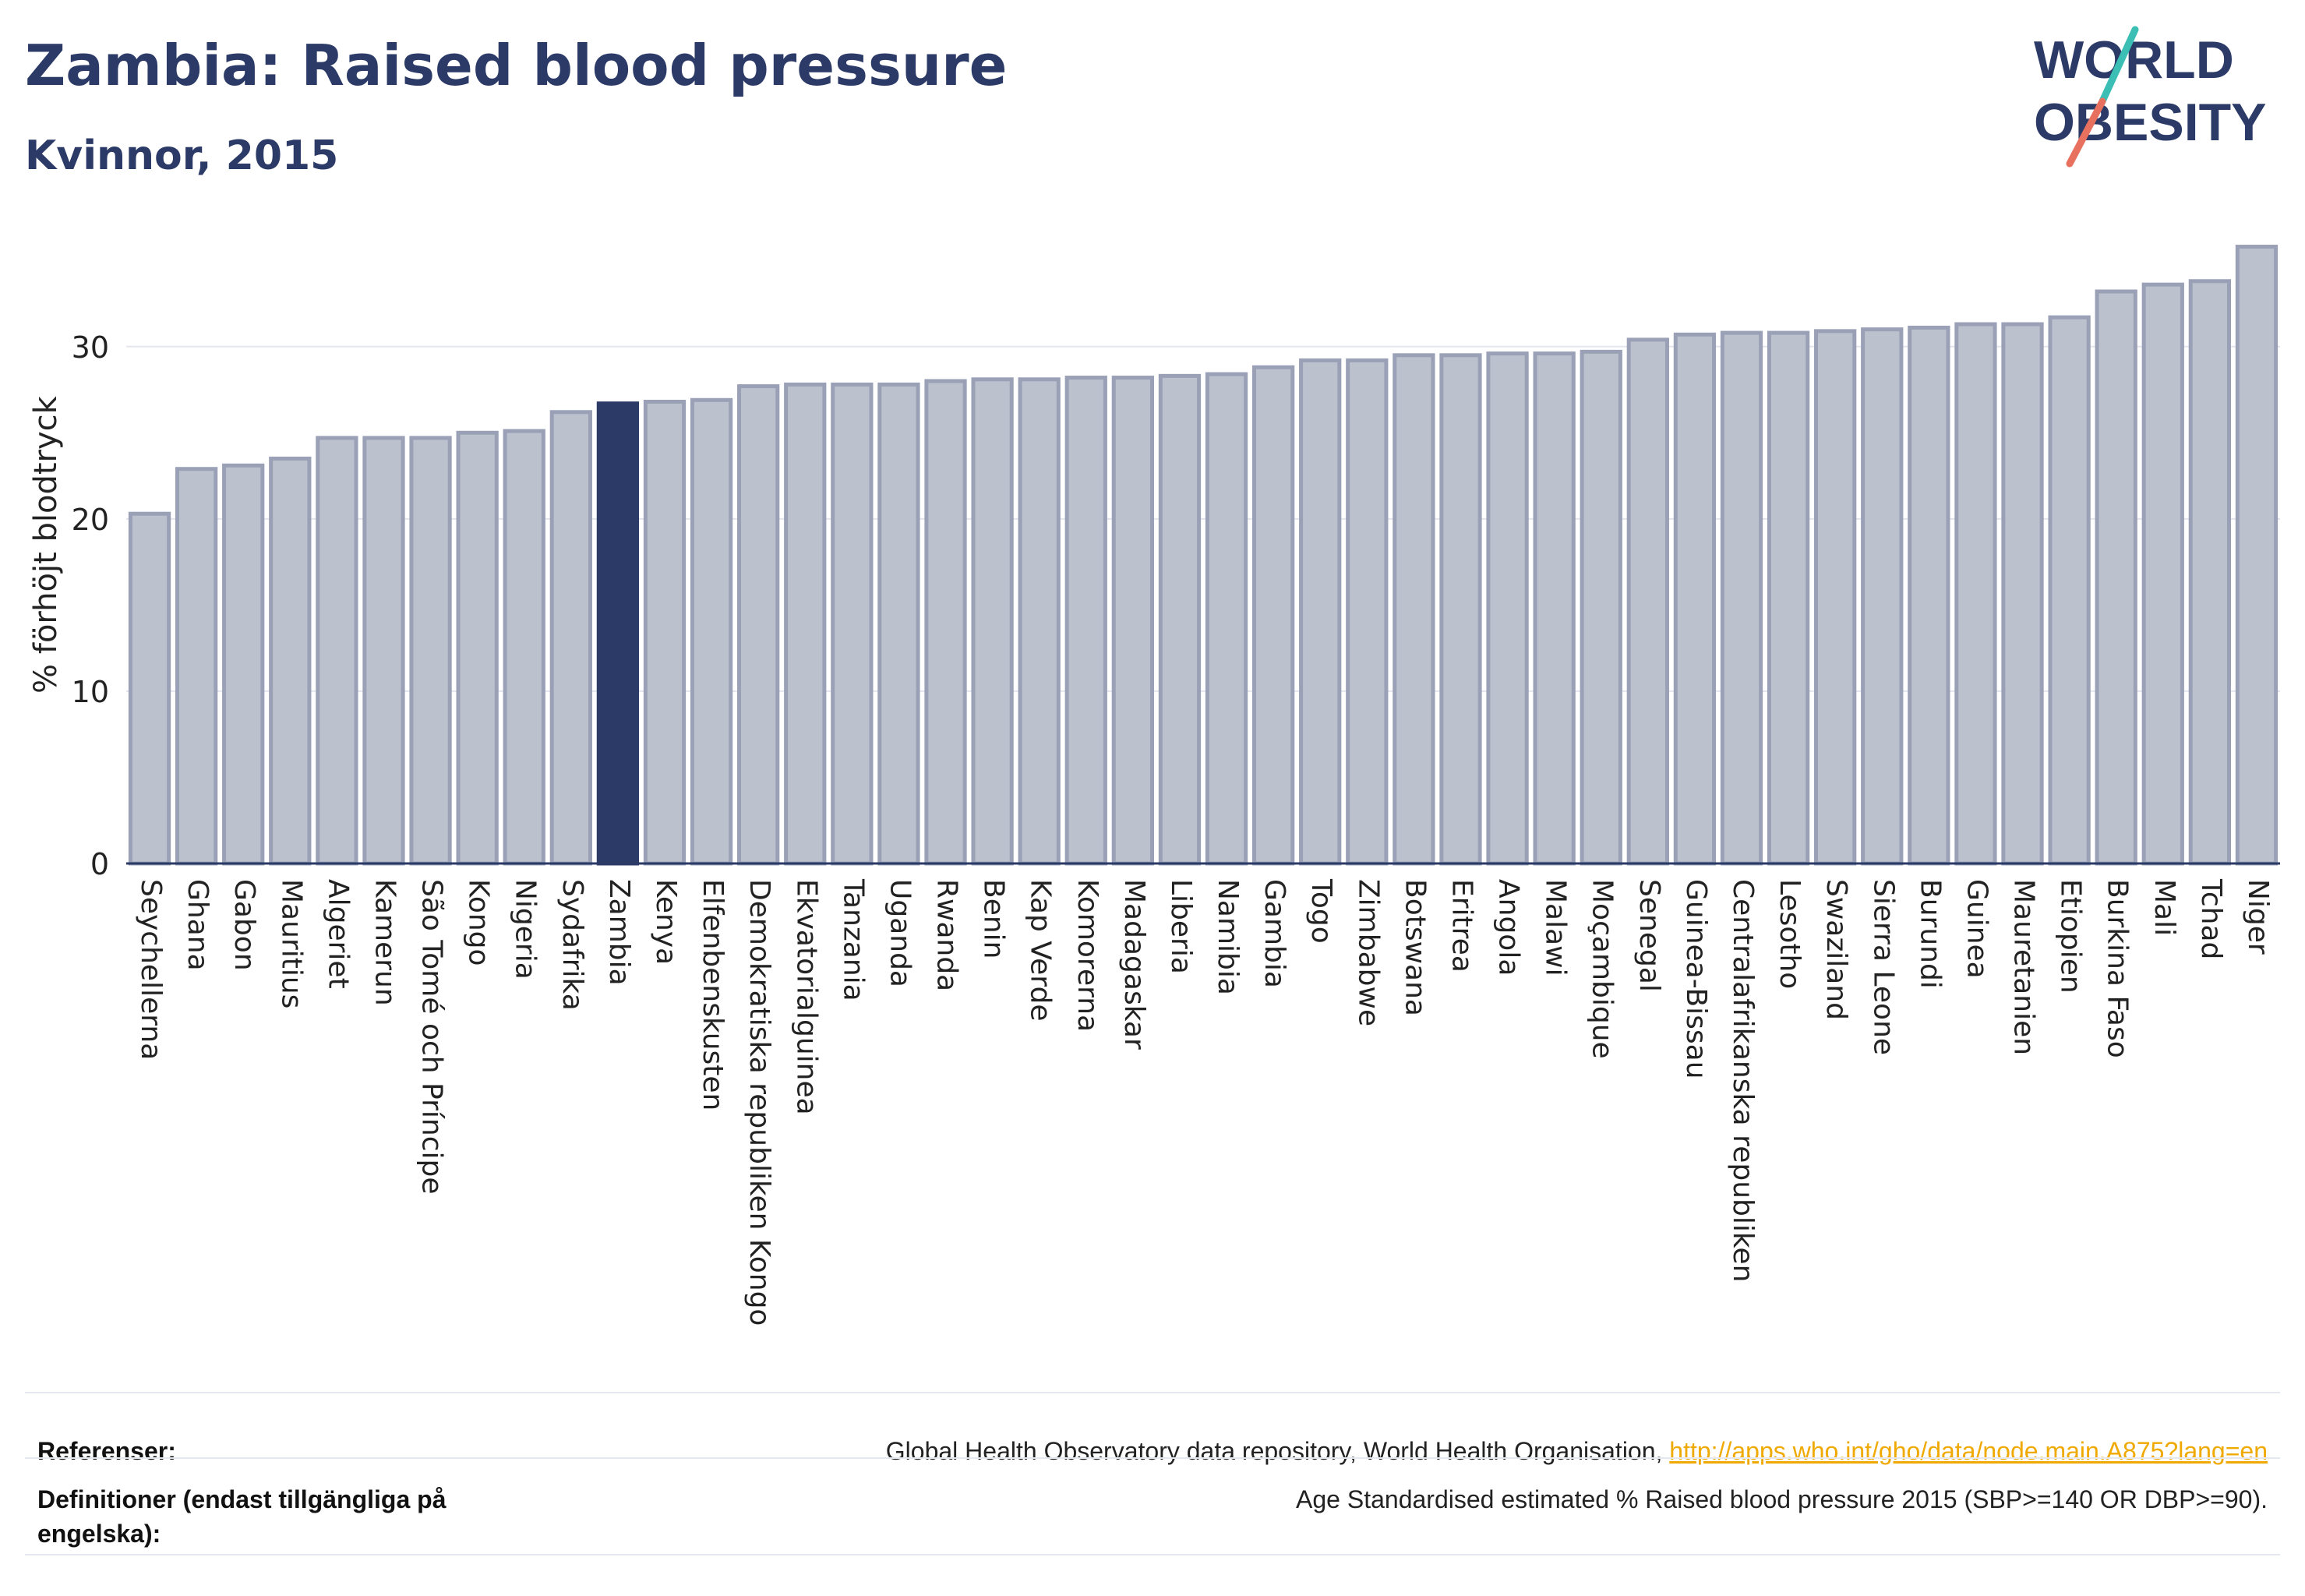  Describe the element at coordinates (853, 939) in the screenshot. I see `x-tick-label: Tanzania` at that location.